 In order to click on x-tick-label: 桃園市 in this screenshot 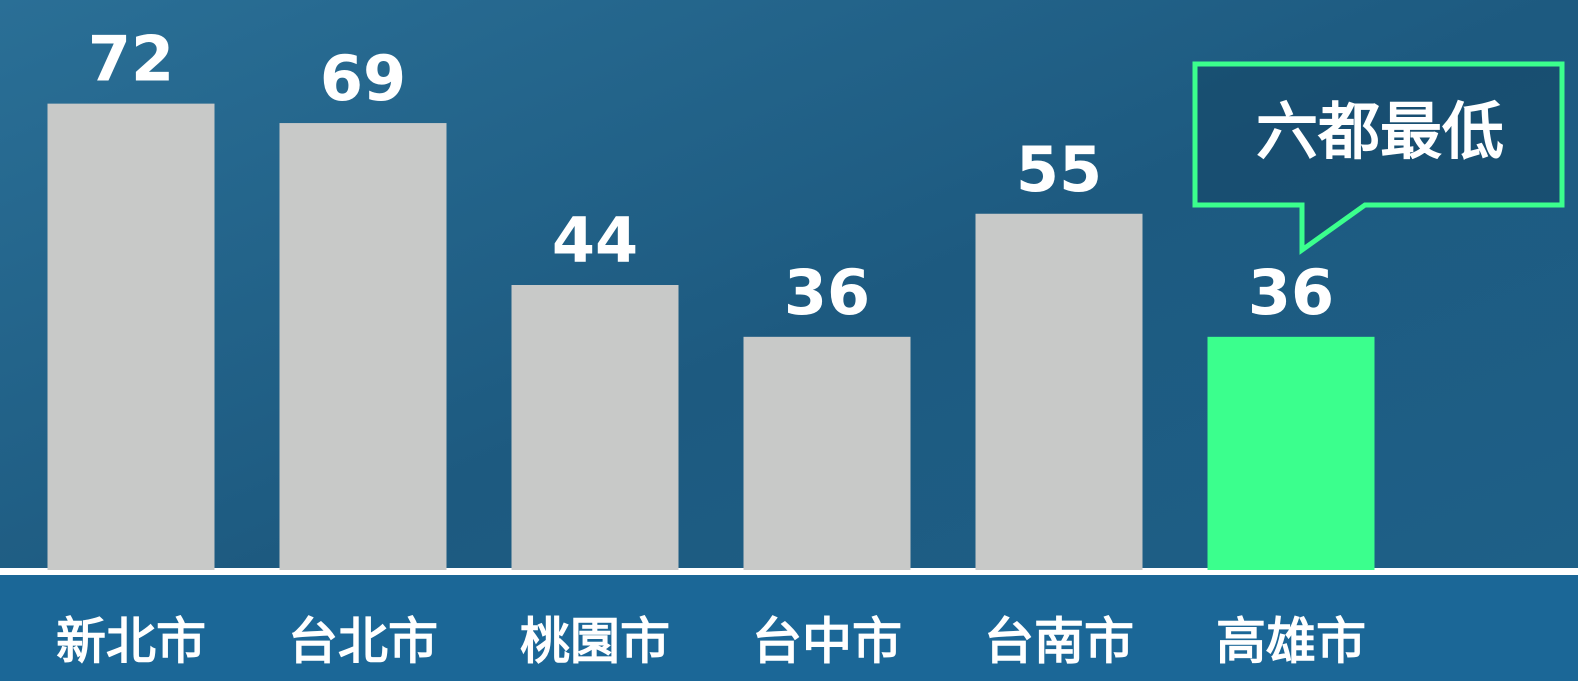, I will do `click(595, 642)`.